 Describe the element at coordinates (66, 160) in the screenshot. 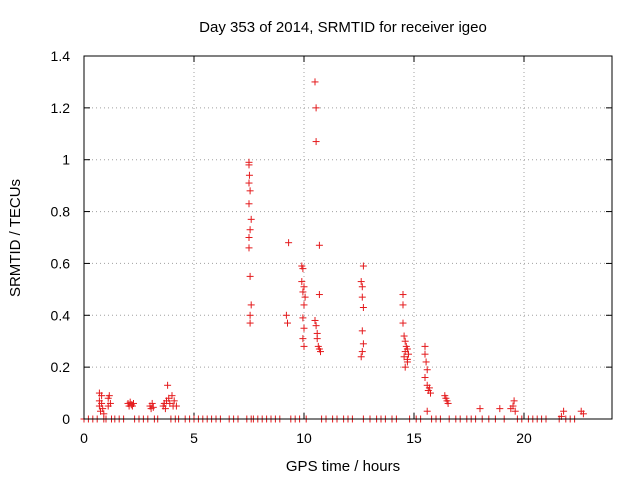

I see `y-tick-label: 1` at that location.